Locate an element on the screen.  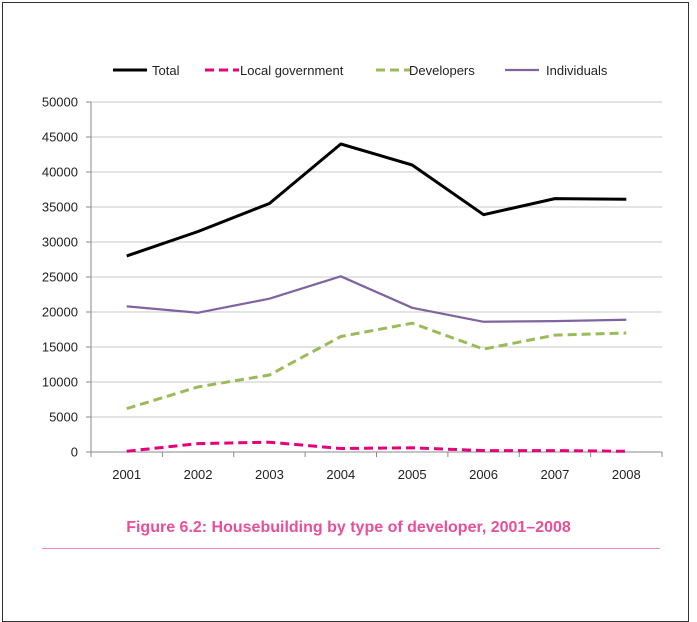
y-tick-label: 20000 is located at coordinates (60, 312).